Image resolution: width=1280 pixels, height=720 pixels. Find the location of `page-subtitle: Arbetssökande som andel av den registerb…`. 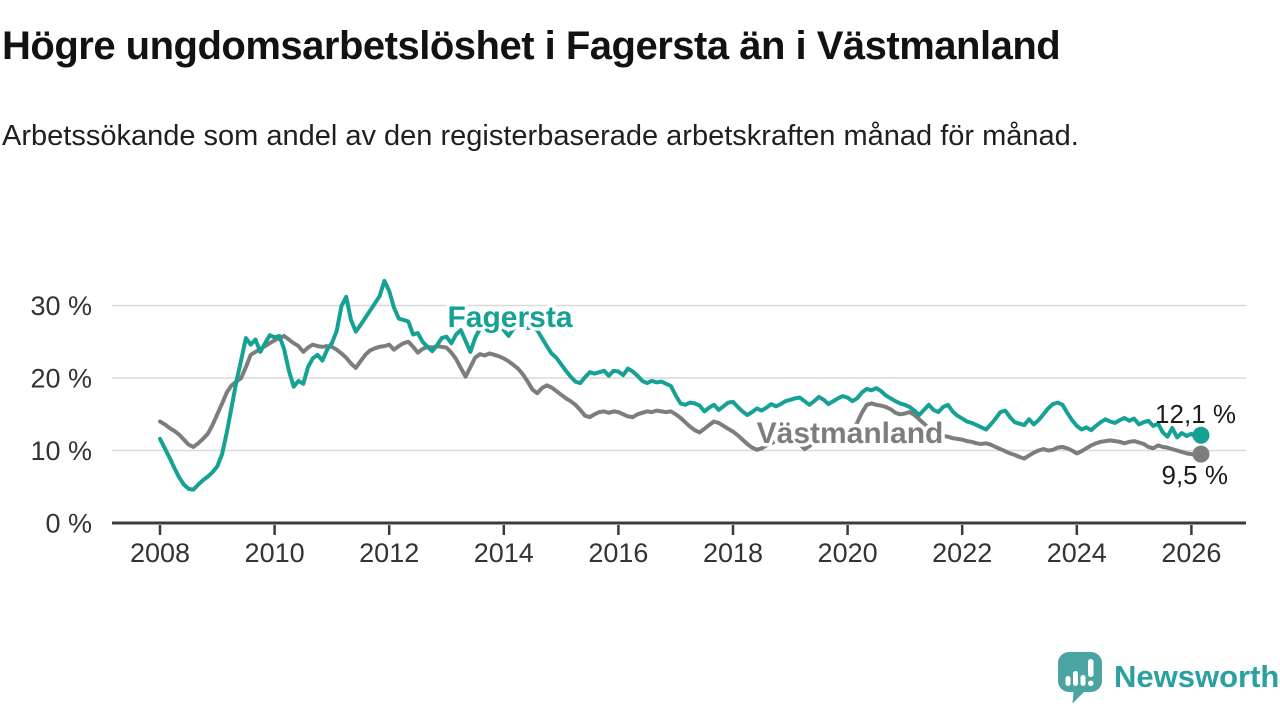

page-subtitle: Arbetssökande som andel av den registerb… is located at coordinates (540, 136).